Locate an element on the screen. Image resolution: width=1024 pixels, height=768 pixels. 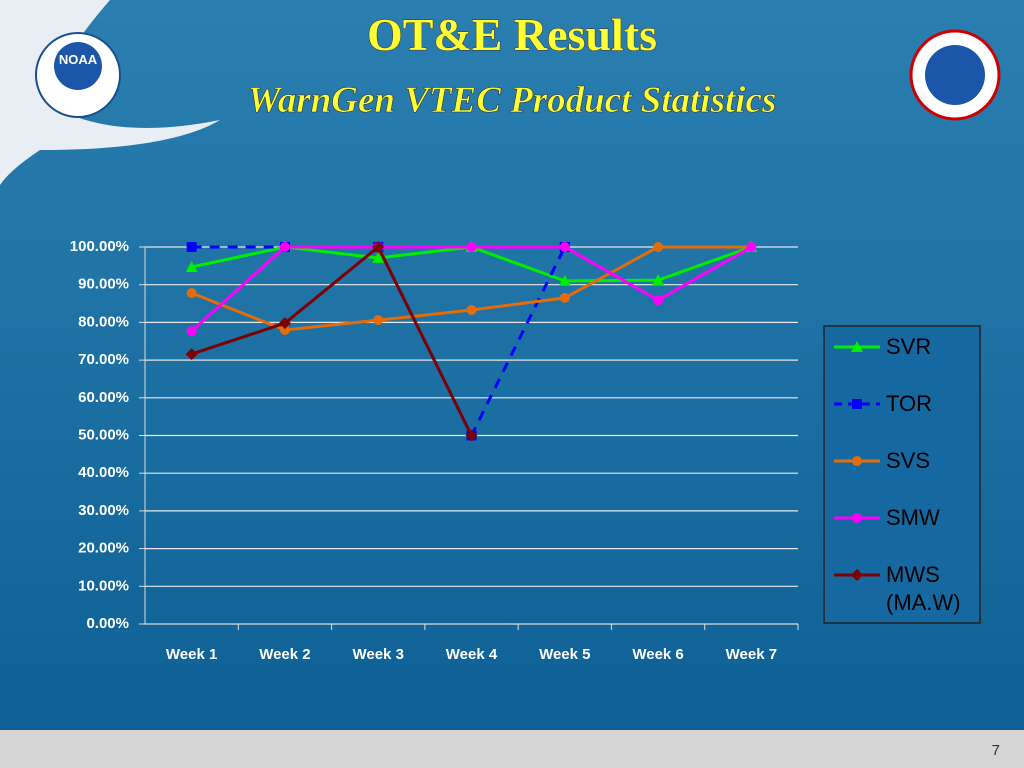
legend-item: SVS is located at coordinates (908, 460).